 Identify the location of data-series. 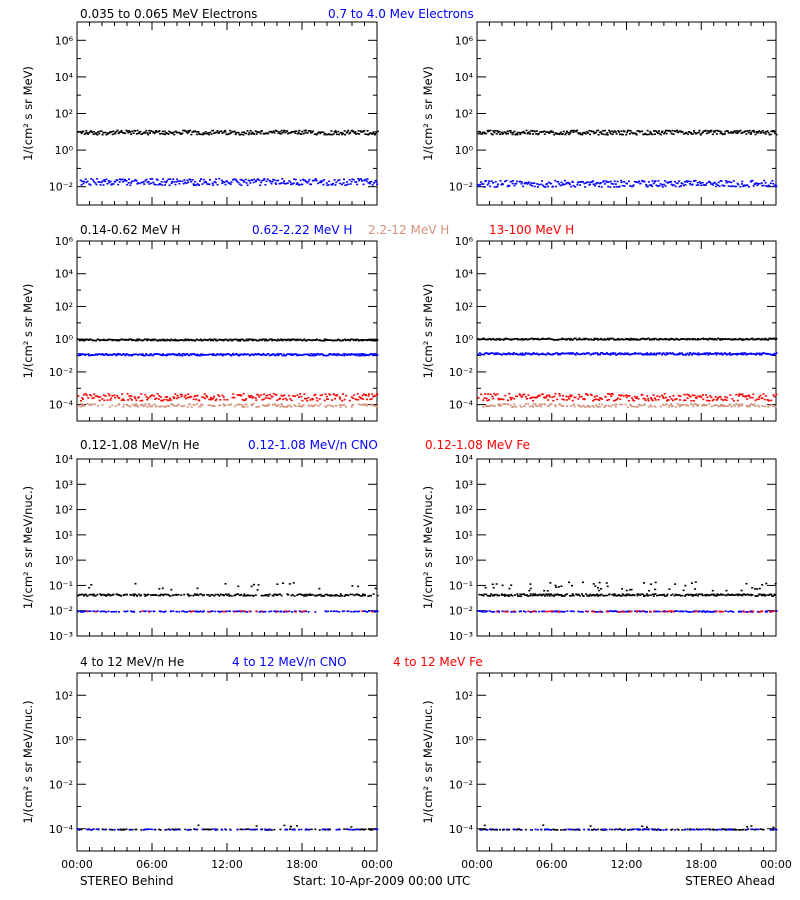
(228, 611).